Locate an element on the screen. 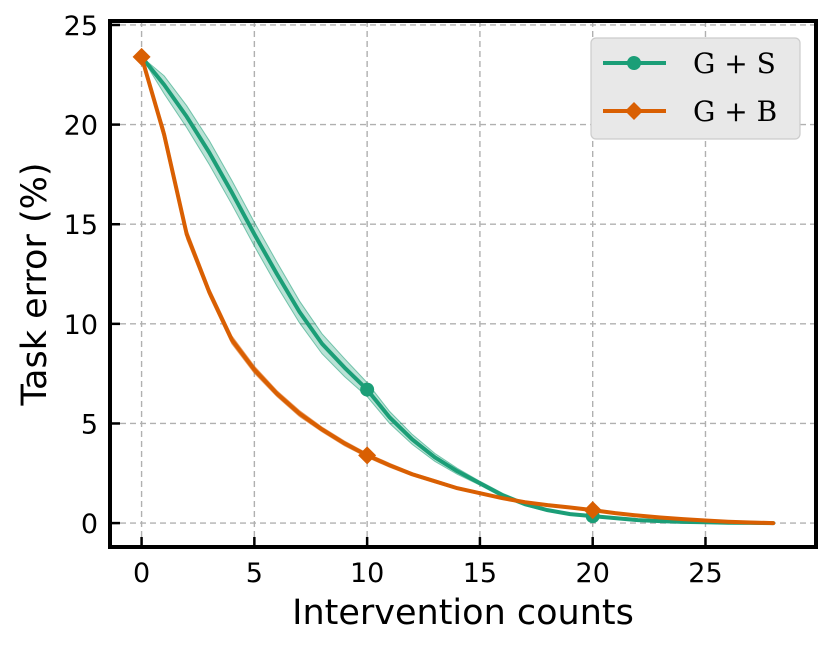  legend: G + S G + B is located at coordinates (695, 88).